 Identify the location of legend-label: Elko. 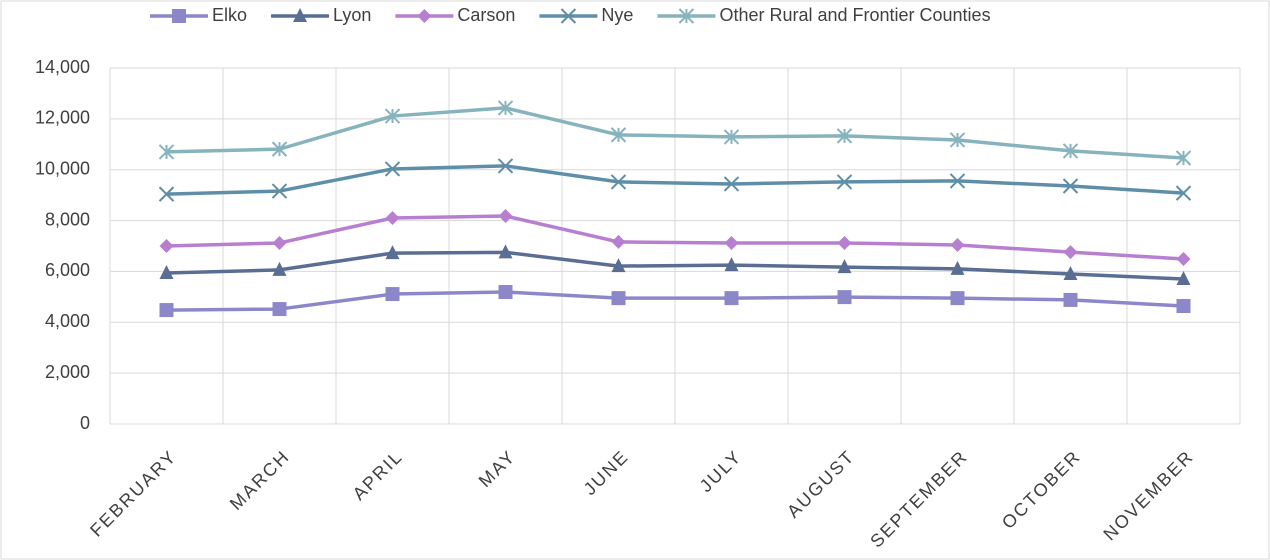
(229, 15).